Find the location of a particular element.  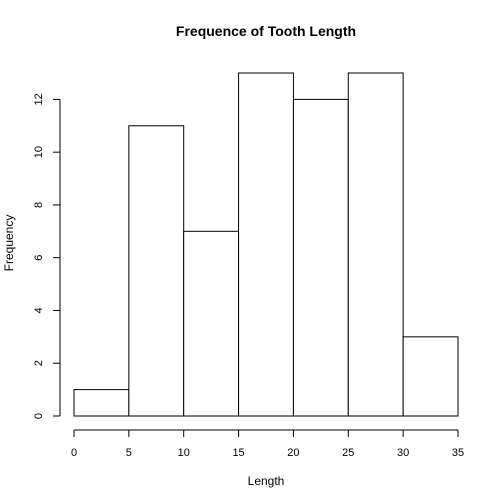

y-tick-label: 8 is located at coordinates (39, 205).